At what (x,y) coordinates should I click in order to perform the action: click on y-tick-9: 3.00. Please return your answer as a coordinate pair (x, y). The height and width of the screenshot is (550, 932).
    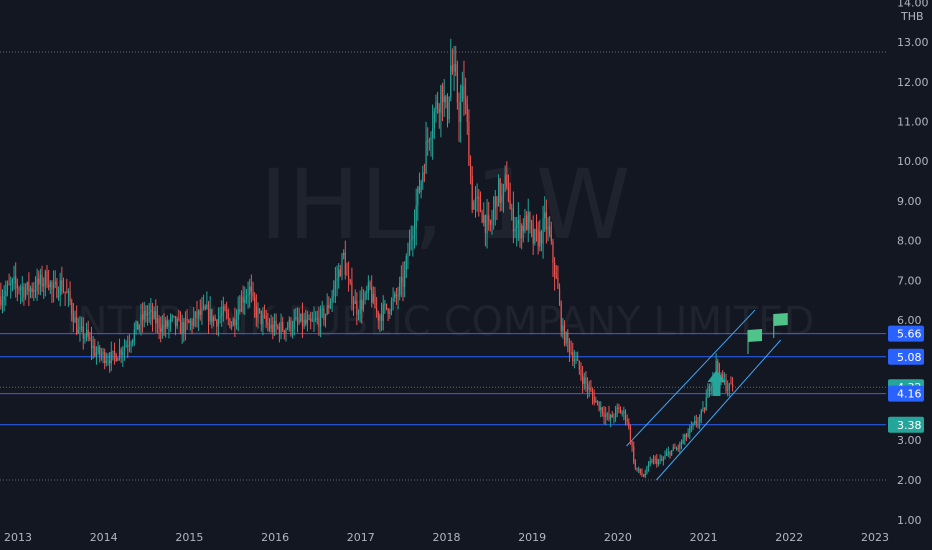
    Looking at the image, I should click on (909, 440).